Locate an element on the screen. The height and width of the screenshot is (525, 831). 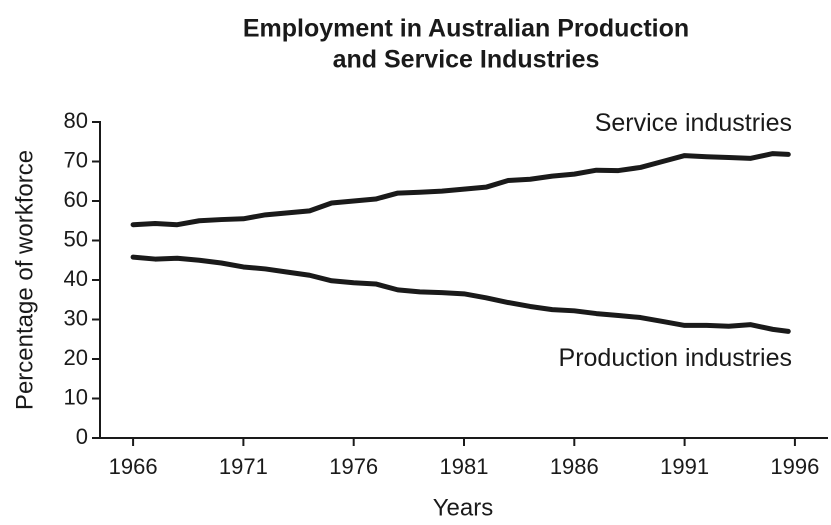
x-axis-label: Years is located at coordinates (463, 507).